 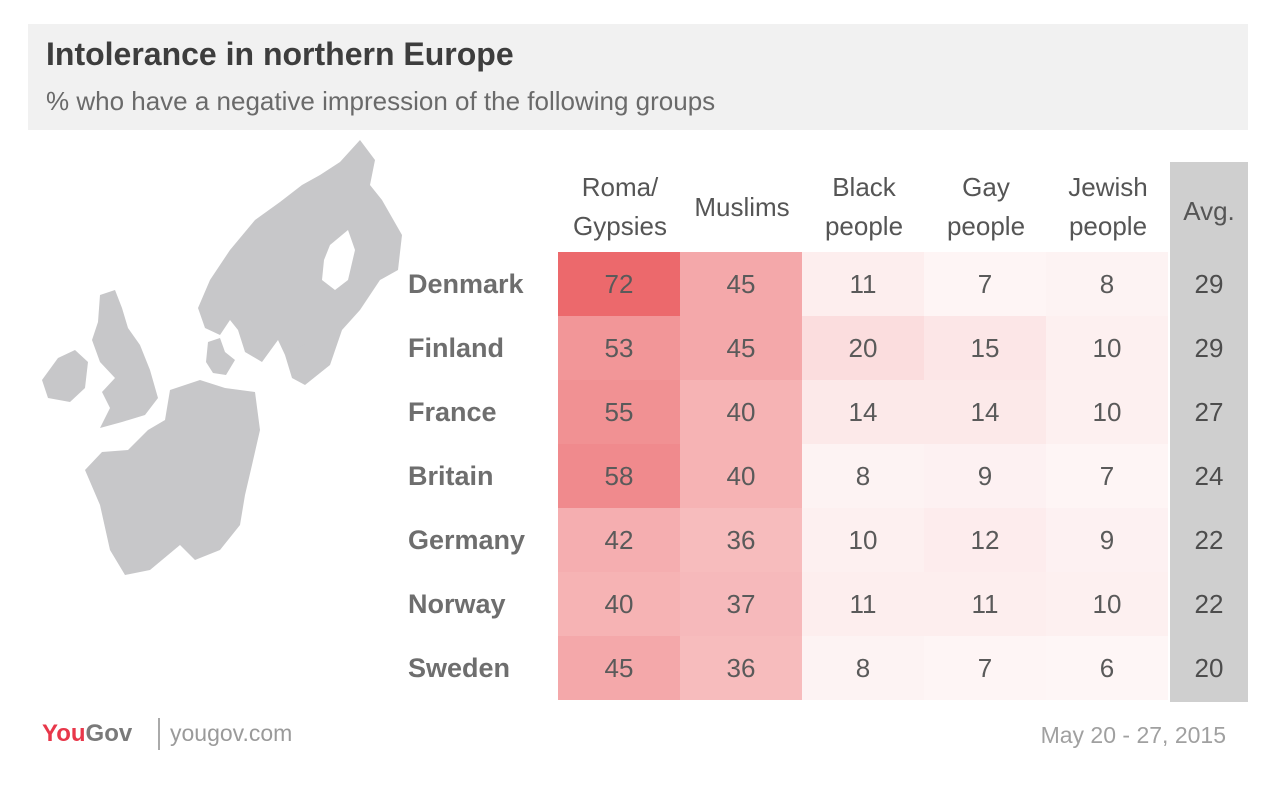 I want to click on row-country-label: Germany, so click(x=467, y=540).